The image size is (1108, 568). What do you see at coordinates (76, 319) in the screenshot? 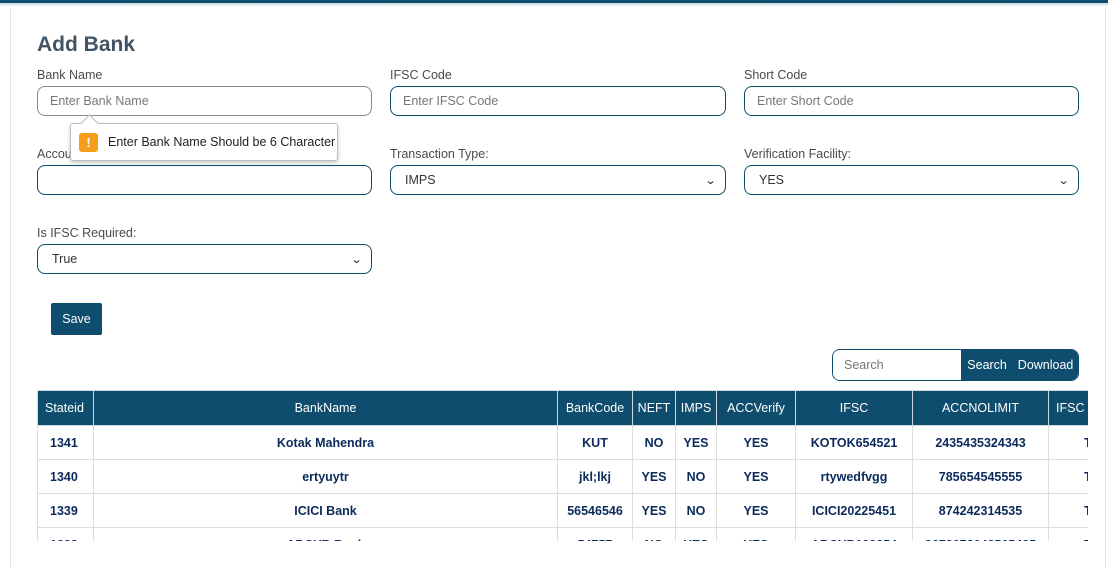
I see `save-button: Save` at bounding box center [76, 319].